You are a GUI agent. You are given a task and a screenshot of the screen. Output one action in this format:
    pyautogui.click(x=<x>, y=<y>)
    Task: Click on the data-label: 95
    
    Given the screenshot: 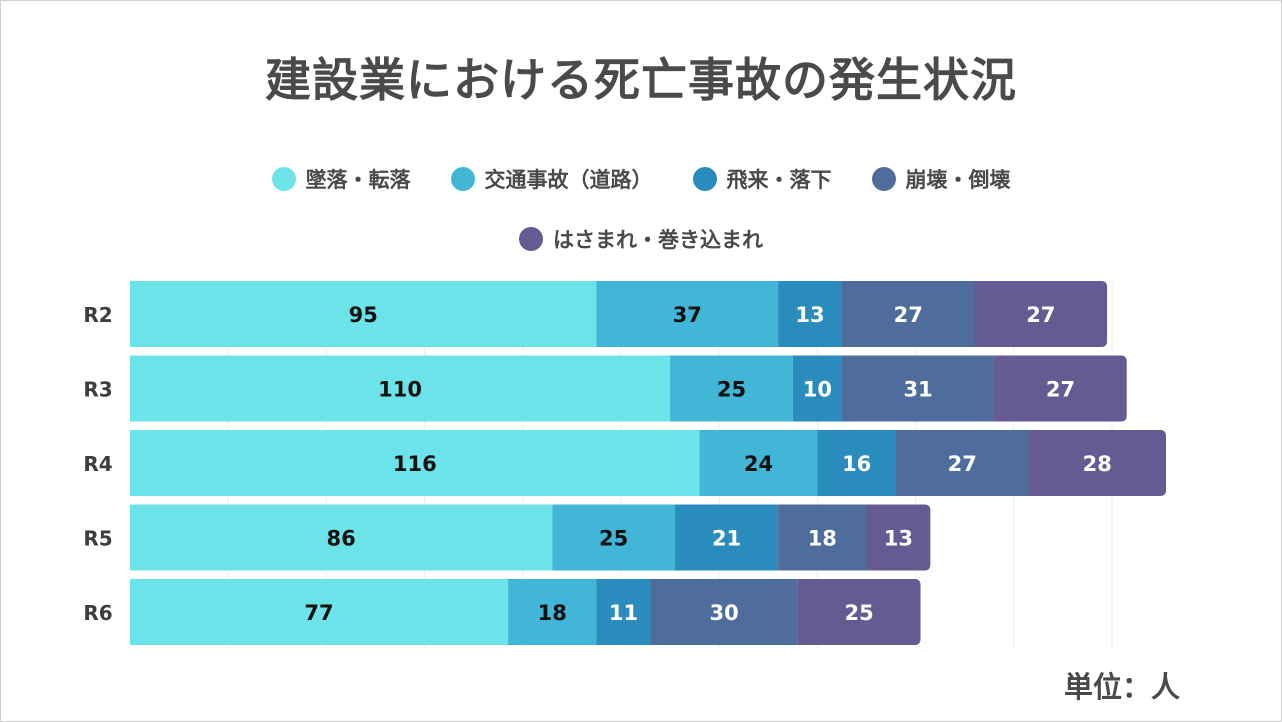 What is the action you would take?
    pyautogui.click(x=363, y=315)
    